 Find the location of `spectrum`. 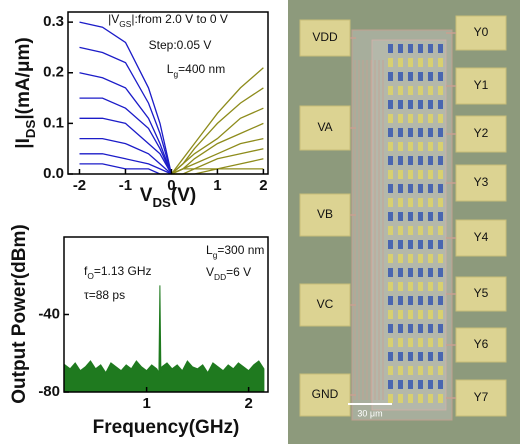

spectrum is located at coordinates (164, 339).